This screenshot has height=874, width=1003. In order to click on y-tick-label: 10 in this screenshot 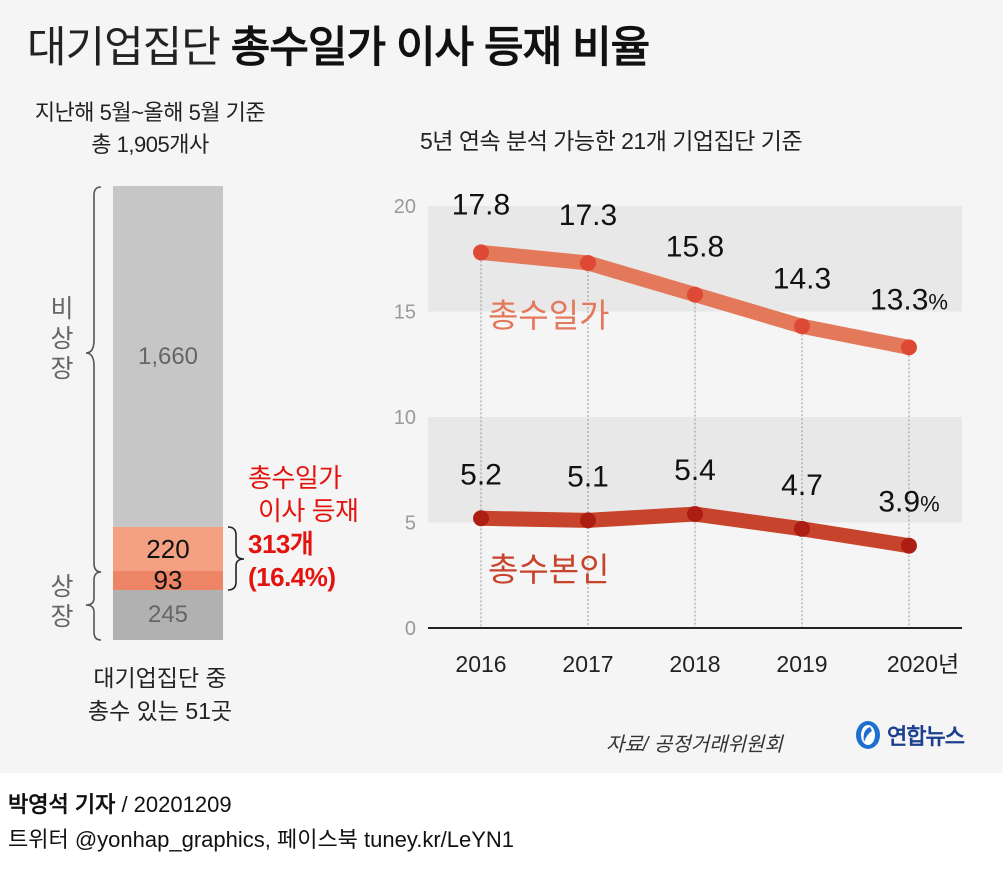, I will do `click(405, 418)`.